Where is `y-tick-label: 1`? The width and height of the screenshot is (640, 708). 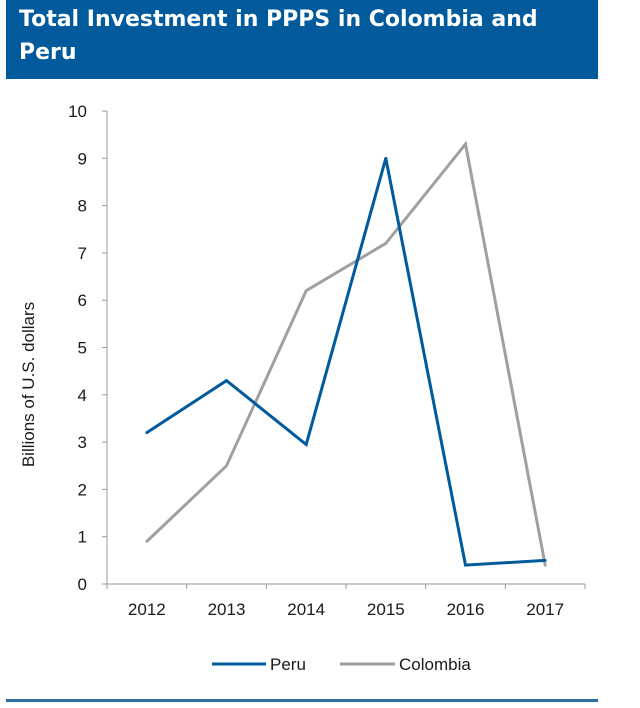 y-tick-label: 1 is located at coordinates (82, 537).